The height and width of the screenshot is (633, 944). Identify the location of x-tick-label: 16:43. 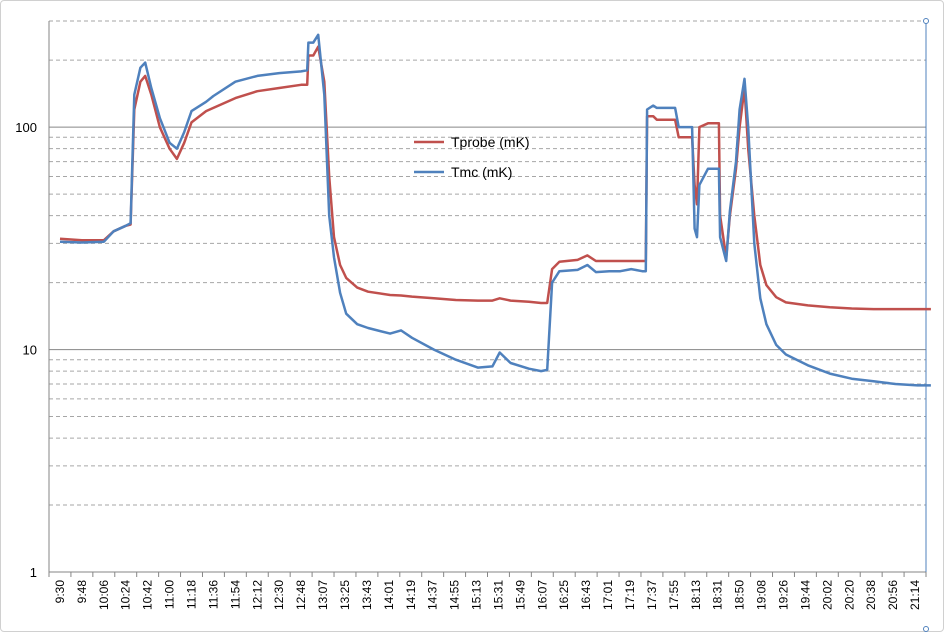
(586, 595).